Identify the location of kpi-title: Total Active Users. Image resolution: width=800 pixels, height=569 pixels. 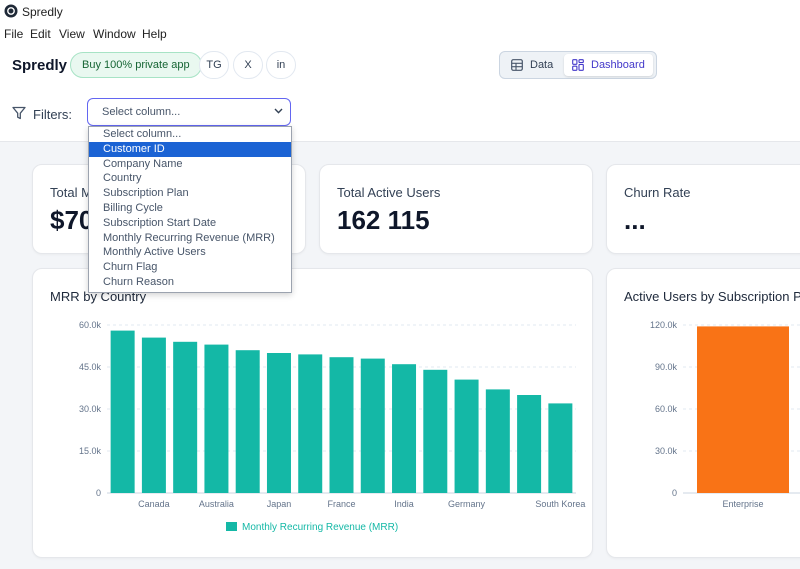
(389, 192).